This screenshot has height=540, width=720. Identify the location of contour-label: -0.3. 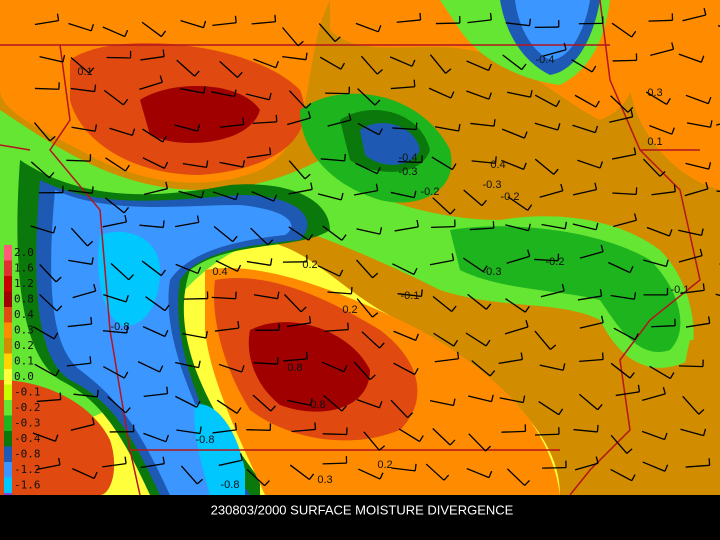
(492, 185).